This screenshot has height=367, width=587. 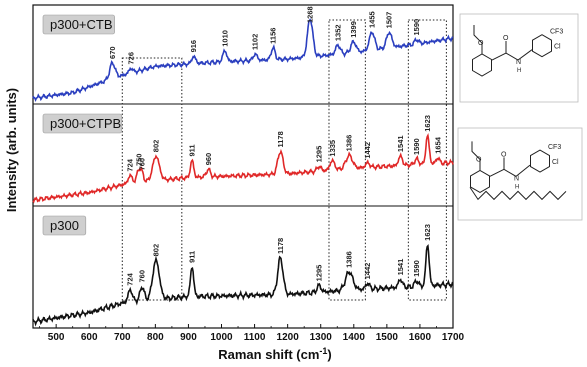 What do you see at coordinates (56, 337) in the screenshot?
I see `x-tick-label: 500` at bounding box center [56, 337].